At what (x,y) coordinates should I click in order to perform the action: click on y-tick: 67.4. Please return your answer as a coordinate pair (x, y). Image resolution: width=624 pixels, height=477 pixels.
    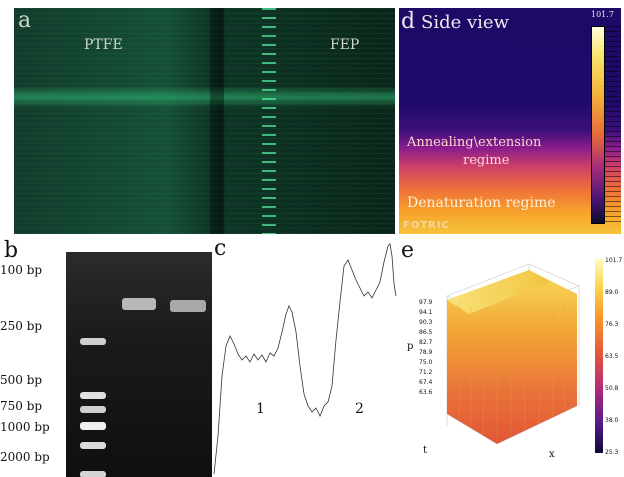
    Looking at the image, I should click on (426, 382).